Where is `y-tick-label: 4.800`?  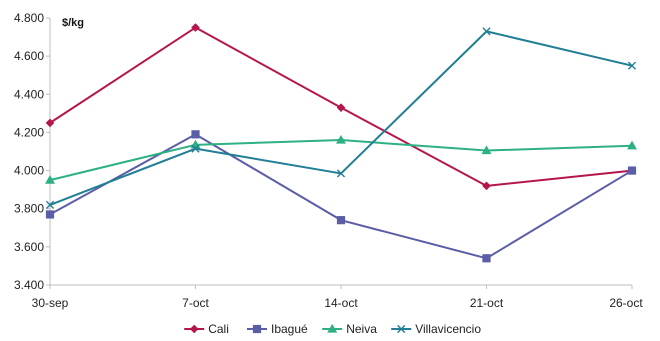 y-tick-label: 4.800 is located at coordinates (29, 18).